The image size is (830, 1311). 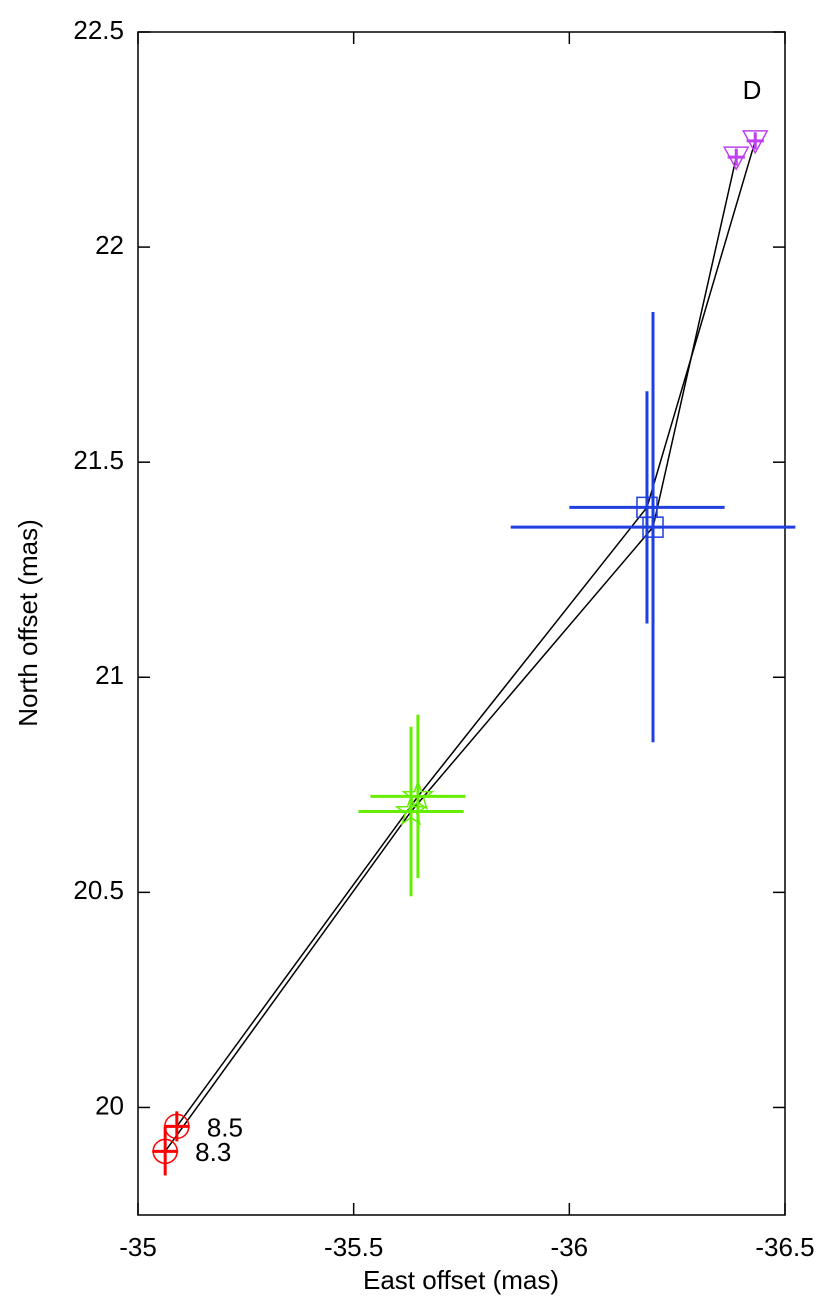 What do you see at coordinates (353, 1247) in the screenshot?
I see `x-tick-label: -35.5` at bounding box center [353, 1247].